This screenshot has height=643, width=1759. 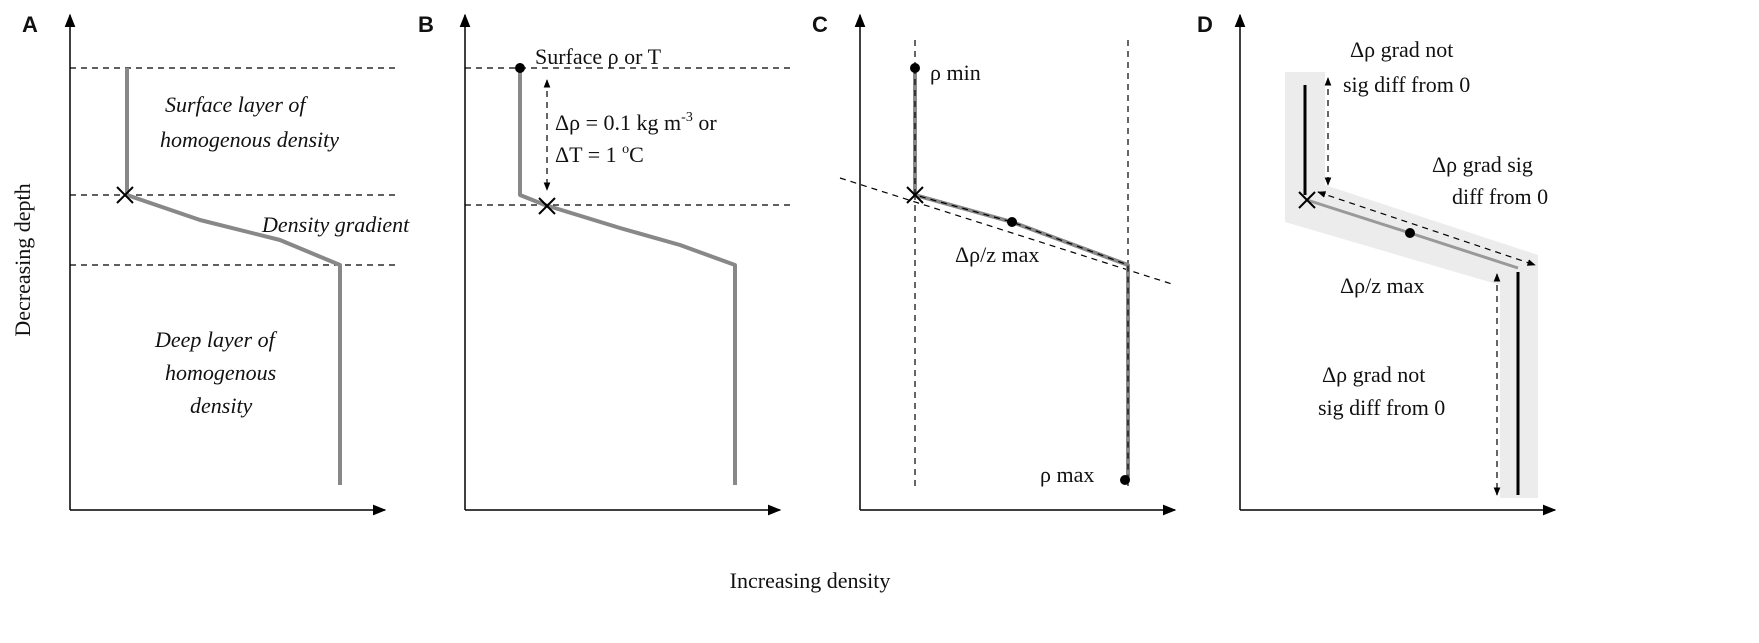 I want to click on annotation: ρ max, so click(x=1067, y=474).